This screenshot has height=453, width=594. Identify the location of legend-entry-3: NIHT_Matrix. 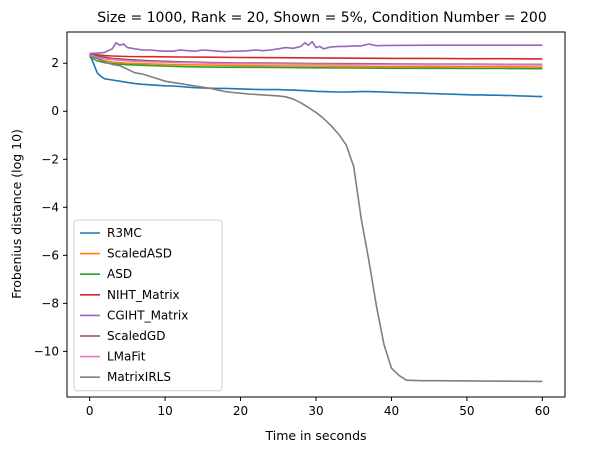
(143, 295).